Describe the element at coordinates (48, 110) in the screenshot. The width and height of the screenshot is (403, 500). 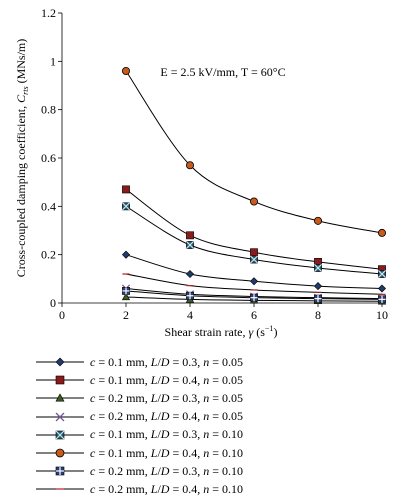
I see `y-tick-label: 0.8` at that location.